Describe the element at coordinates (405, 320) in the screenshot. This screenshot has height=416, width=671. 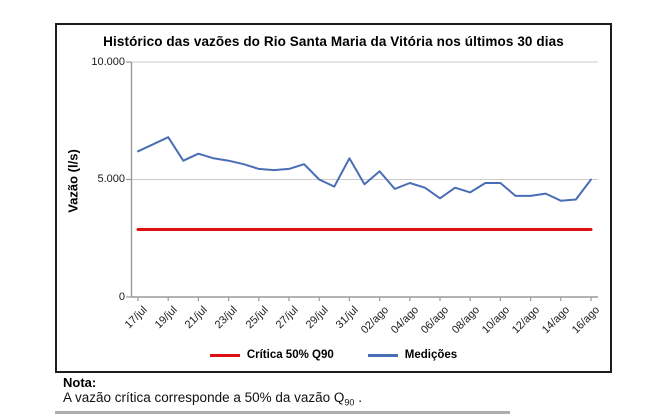
I see `x-tick-label: 04/ago` at that location.